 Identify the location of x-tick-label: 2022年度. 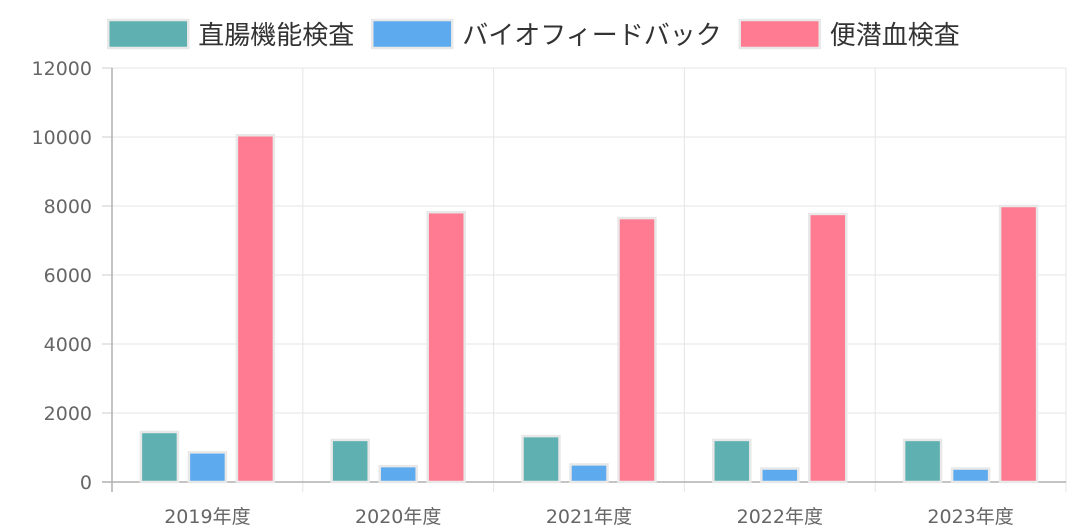
(780, 517).